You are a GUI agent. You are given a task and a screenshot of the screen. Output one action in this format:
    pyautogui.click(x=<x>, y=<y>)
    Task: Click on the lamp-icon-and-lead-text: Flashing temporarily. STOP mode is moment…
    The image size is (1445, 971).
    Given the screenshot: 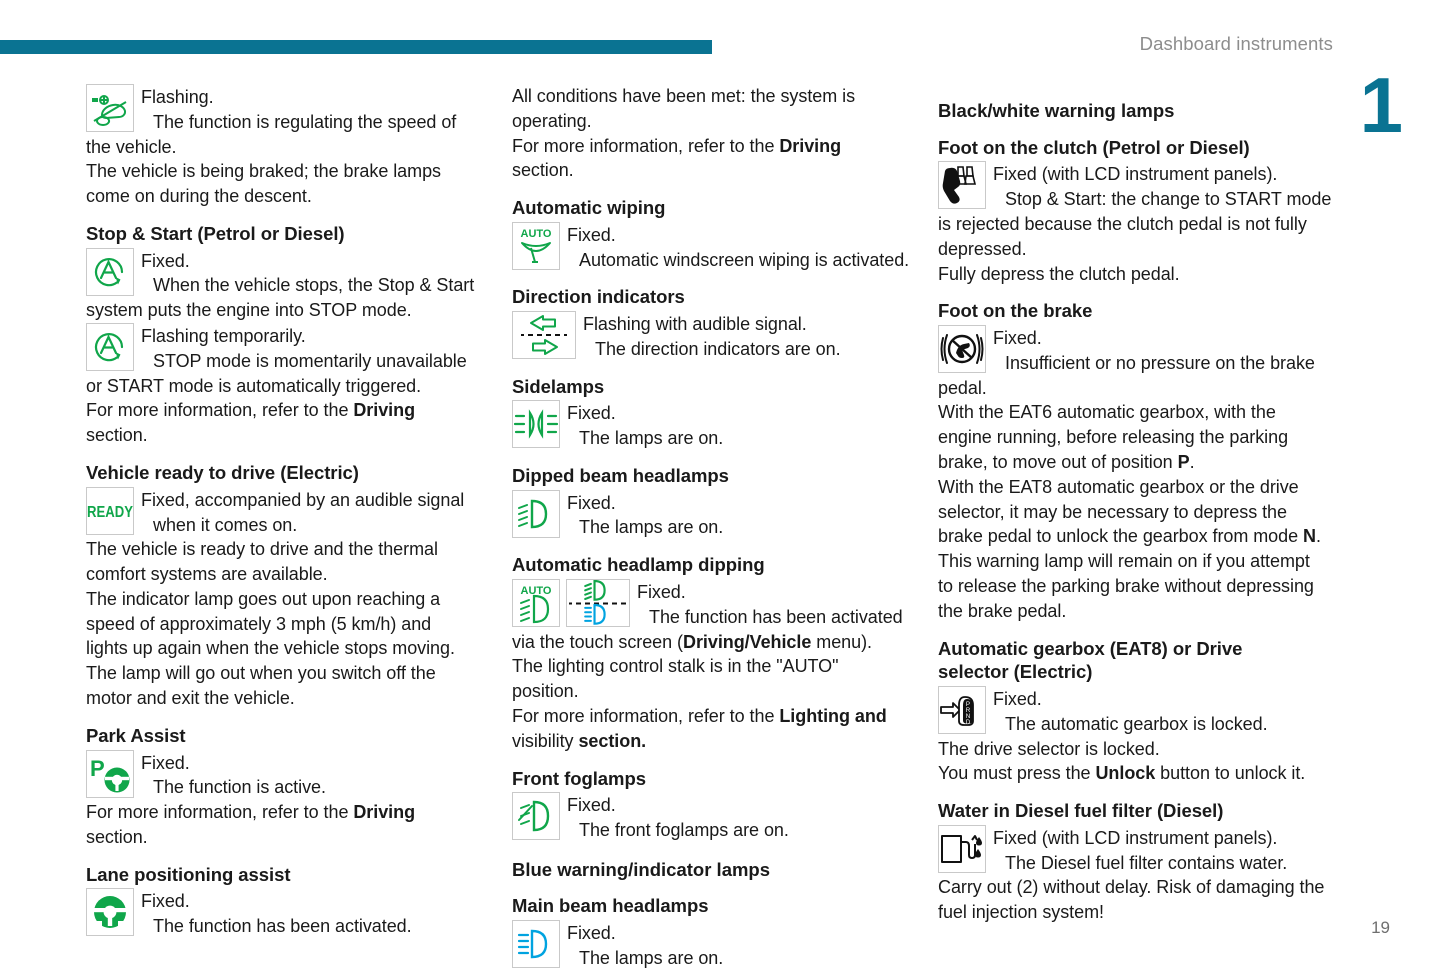 What is the action you would take?
    pyautogui.click(x=281, y=348)
    